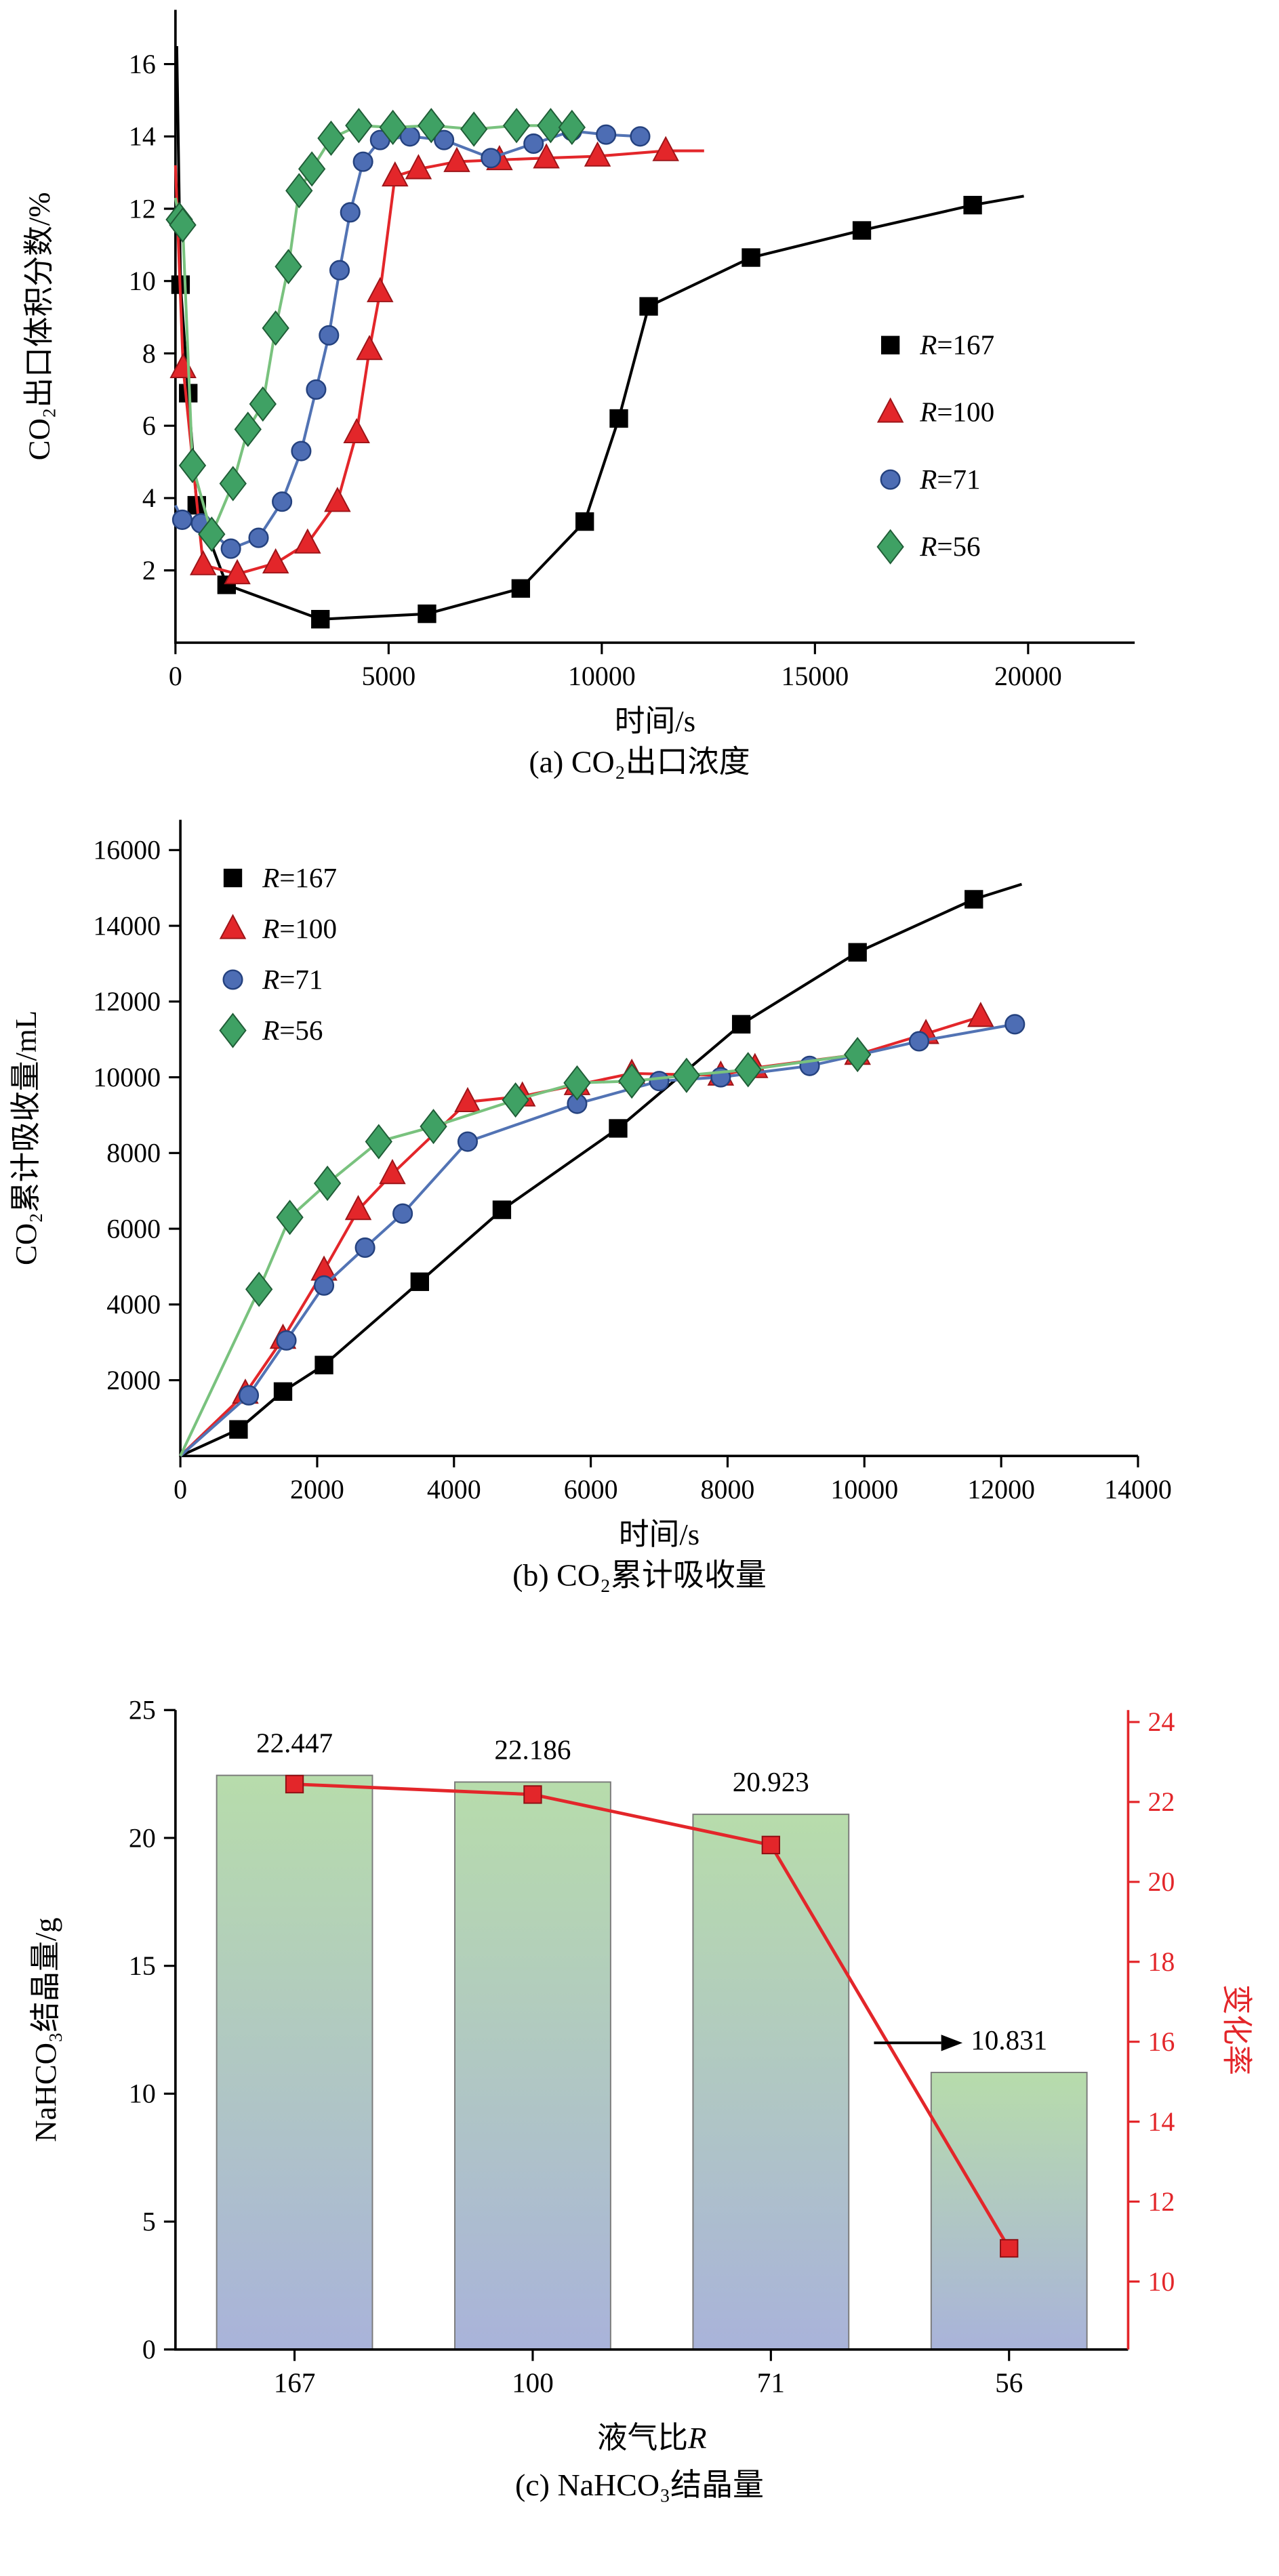 The width and height of the screenshot is (1279, 2576). I want to click on svg-text: 10.831, so click(1009, 2040).